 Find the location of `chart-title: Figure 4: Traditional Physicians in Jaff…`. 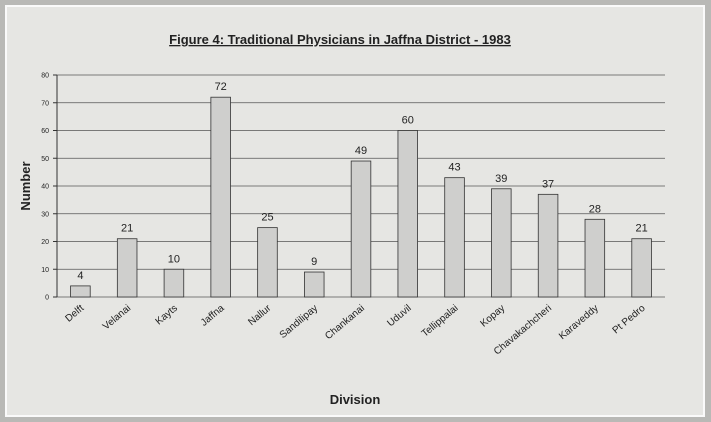

chart-title: Figure 4: Traditional Physicians in Jaff… is located at coordinates (340, 39).